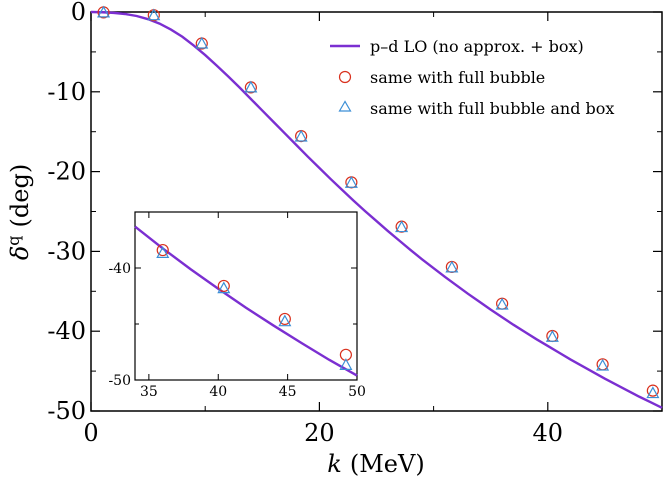 Image resolution: width=664 pixels, height=484 pixels. I want to click on inset-series-line, so click(246, 301).